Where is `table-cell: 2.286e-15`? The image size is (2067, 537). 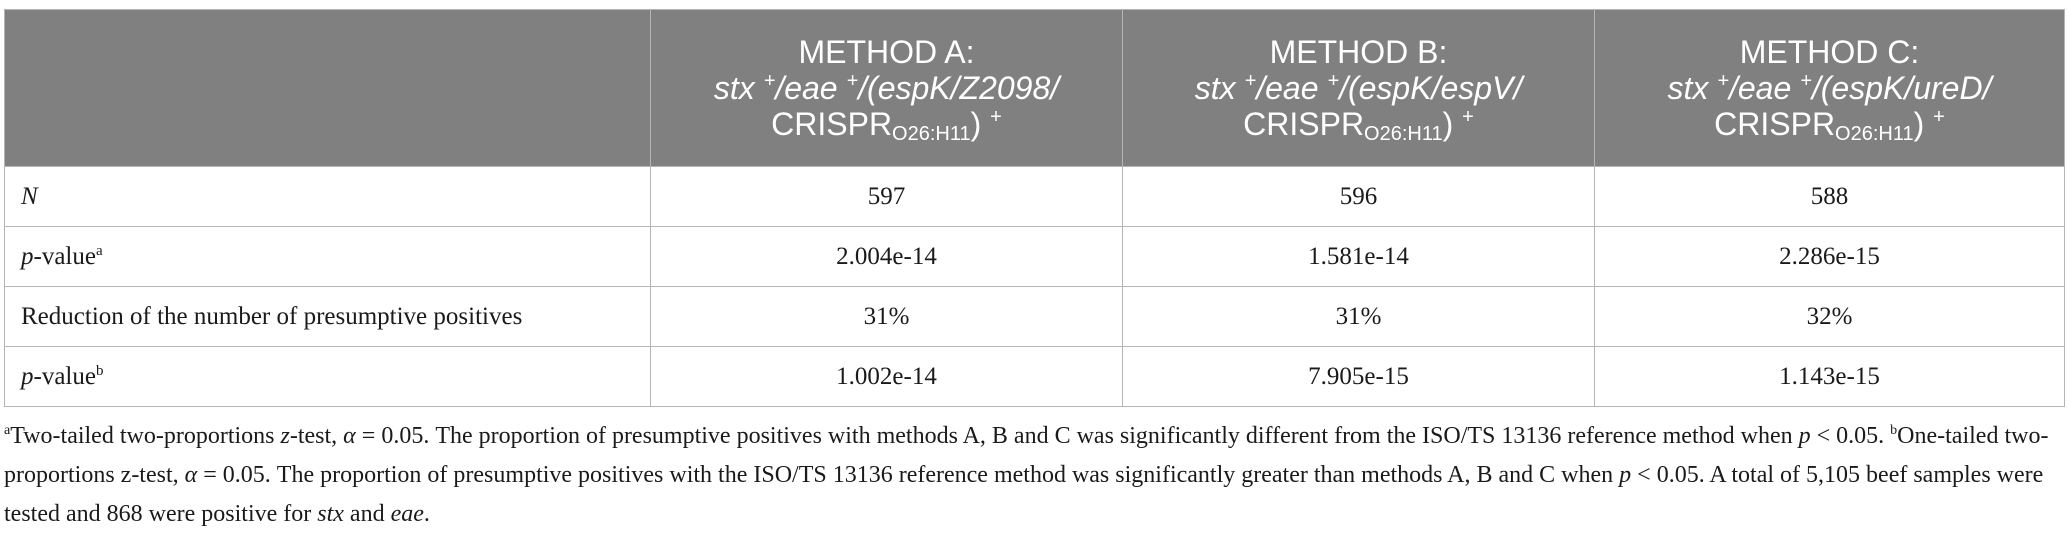 table-cell: 2.286e-15 is located at coordinates (1829, 256).